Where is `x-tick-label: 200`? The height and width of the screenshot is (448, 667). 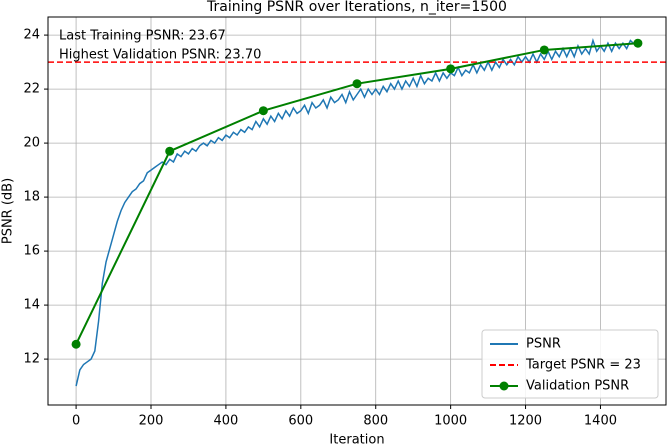
x-tick-label: 200 is located at coordinates (151, 421).